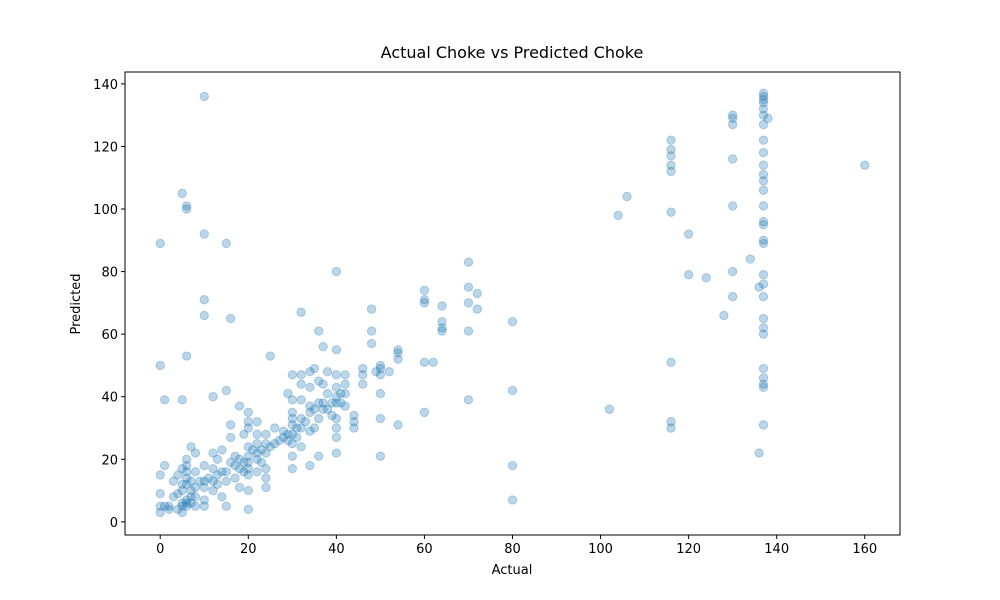  Describe the element at coordinates (109, 273) in the screenshot. I see `y-tick-label: 80` at that location.